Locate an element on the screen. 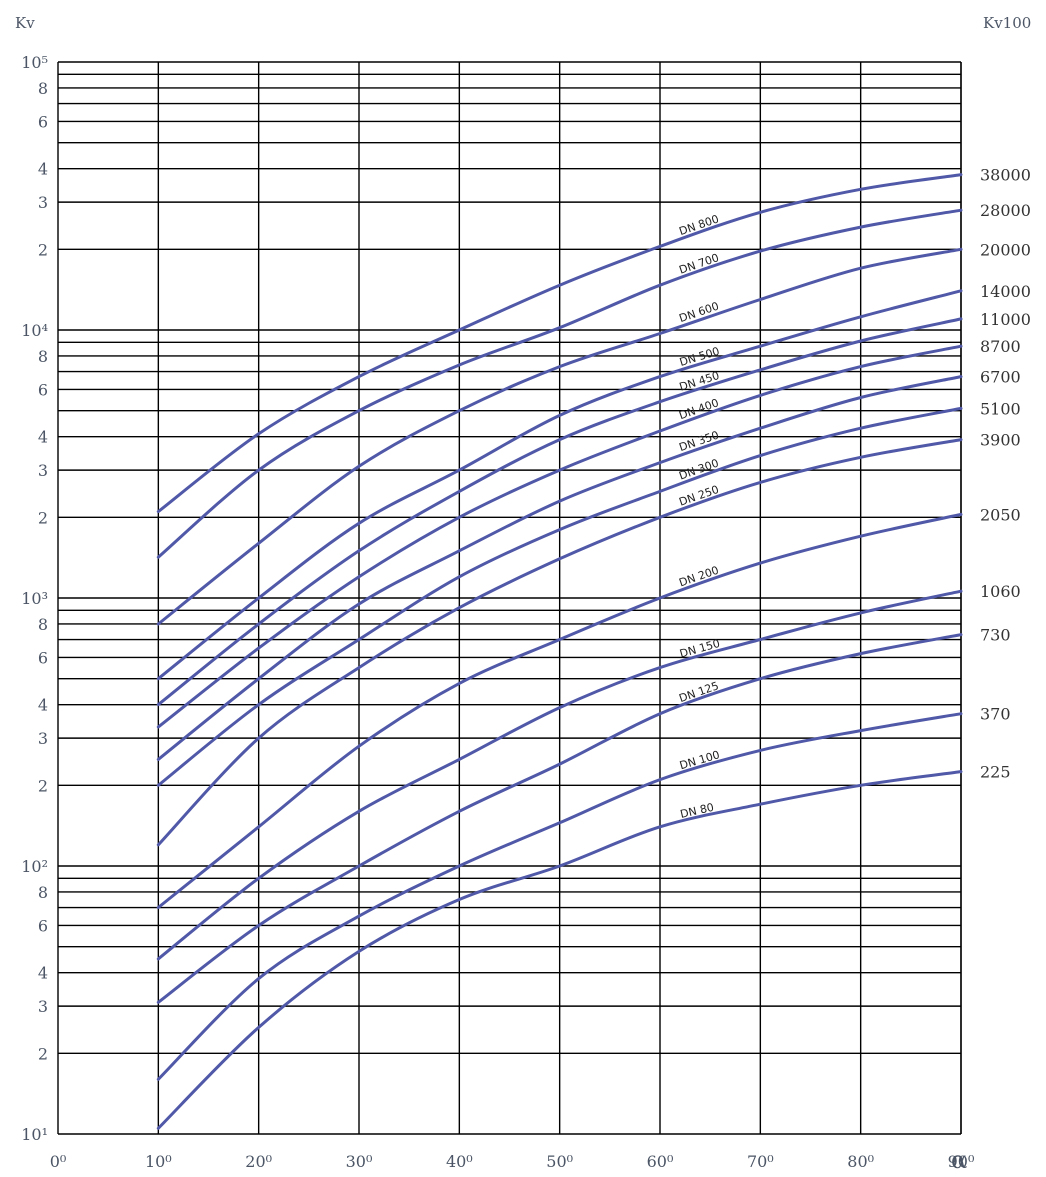  kv100-label-dn-200: 2050 is located at coordinates (1000, 514).